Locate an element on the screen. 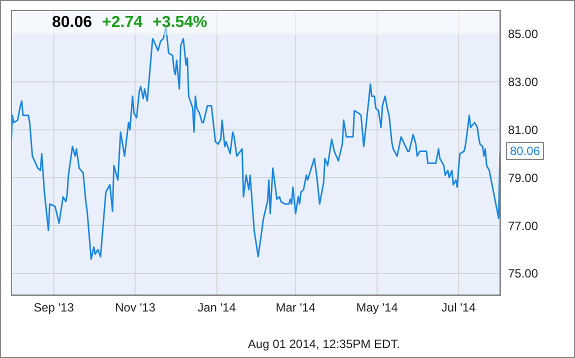  y-tick-label: 81.00 is located at coordinates (523, 130).